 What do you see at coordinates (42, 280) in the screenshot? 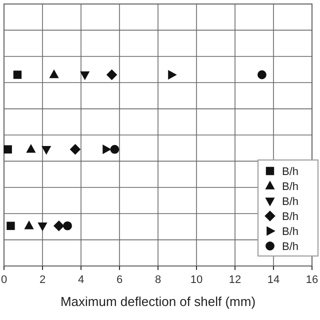
I see `x-tick-label: 2` at bounding box center [42, 280].